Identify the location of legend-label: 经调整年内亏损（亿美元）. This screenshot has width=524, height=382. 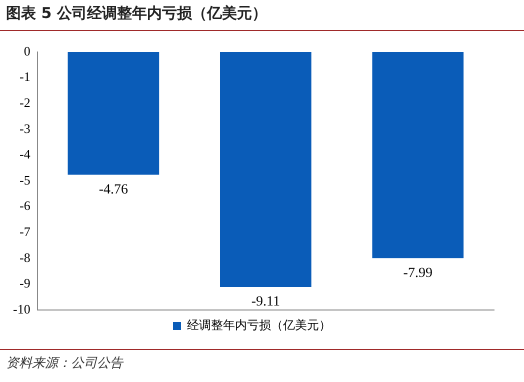
(259, 325).